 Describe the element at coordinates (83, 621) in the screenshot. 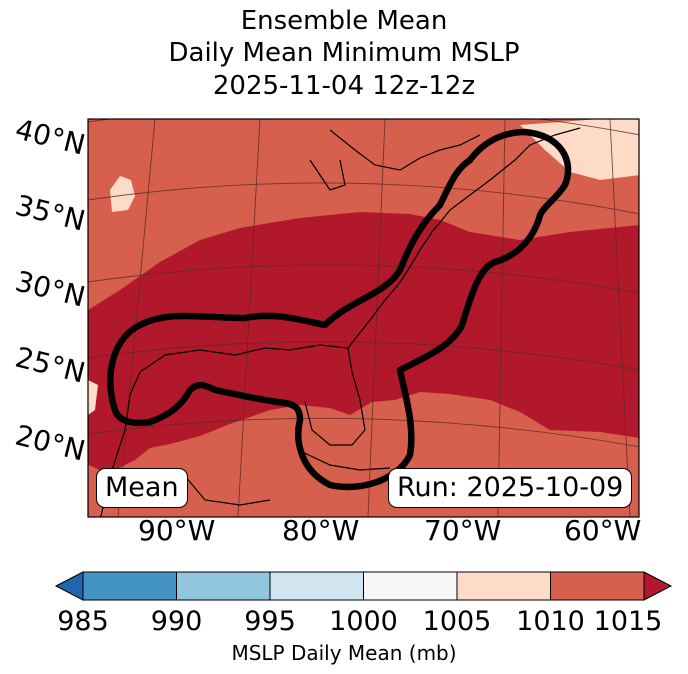

I see `colorbar-tick-985: 985` at that location.